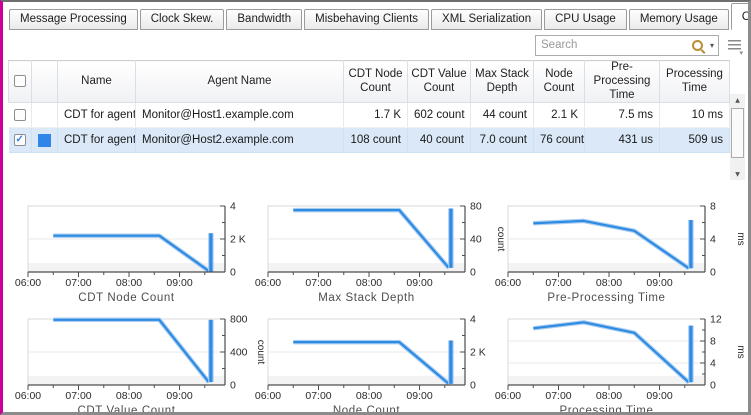 The height and width of the screenshot is (415, 751). What do you see at coordinates (678, 19) in the screenshot?
I see `tab-memory-usage: Memory Usage` at bounding box center [678, 19].